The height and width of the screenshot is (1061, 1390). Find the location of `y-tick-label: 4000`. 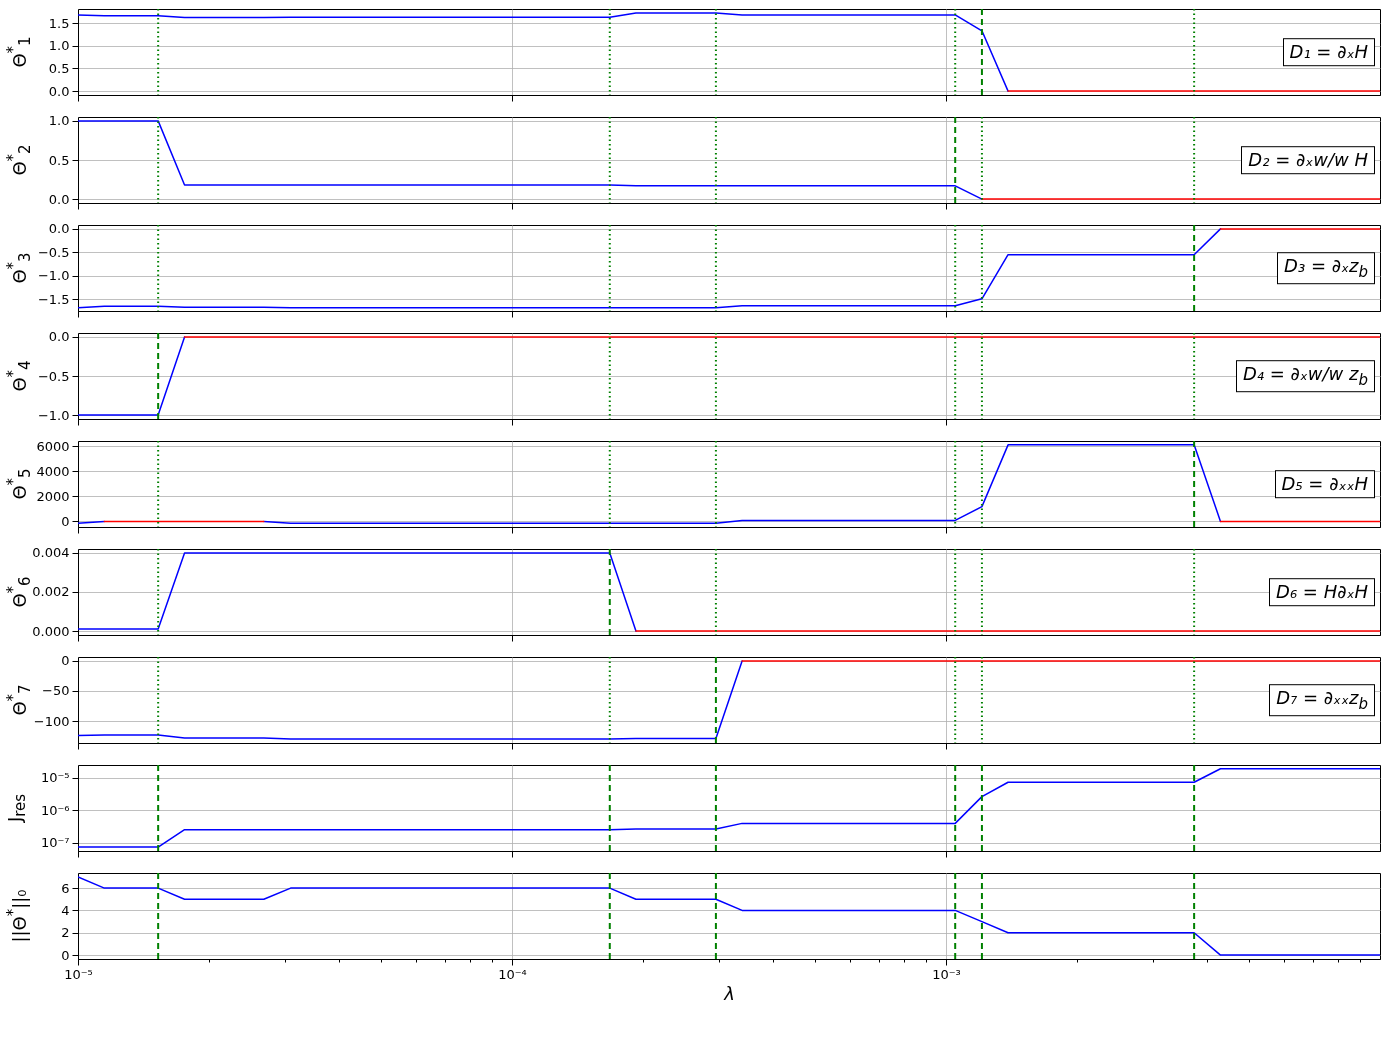

y-tick-label: 4000 is located at coordinates (53, 471).